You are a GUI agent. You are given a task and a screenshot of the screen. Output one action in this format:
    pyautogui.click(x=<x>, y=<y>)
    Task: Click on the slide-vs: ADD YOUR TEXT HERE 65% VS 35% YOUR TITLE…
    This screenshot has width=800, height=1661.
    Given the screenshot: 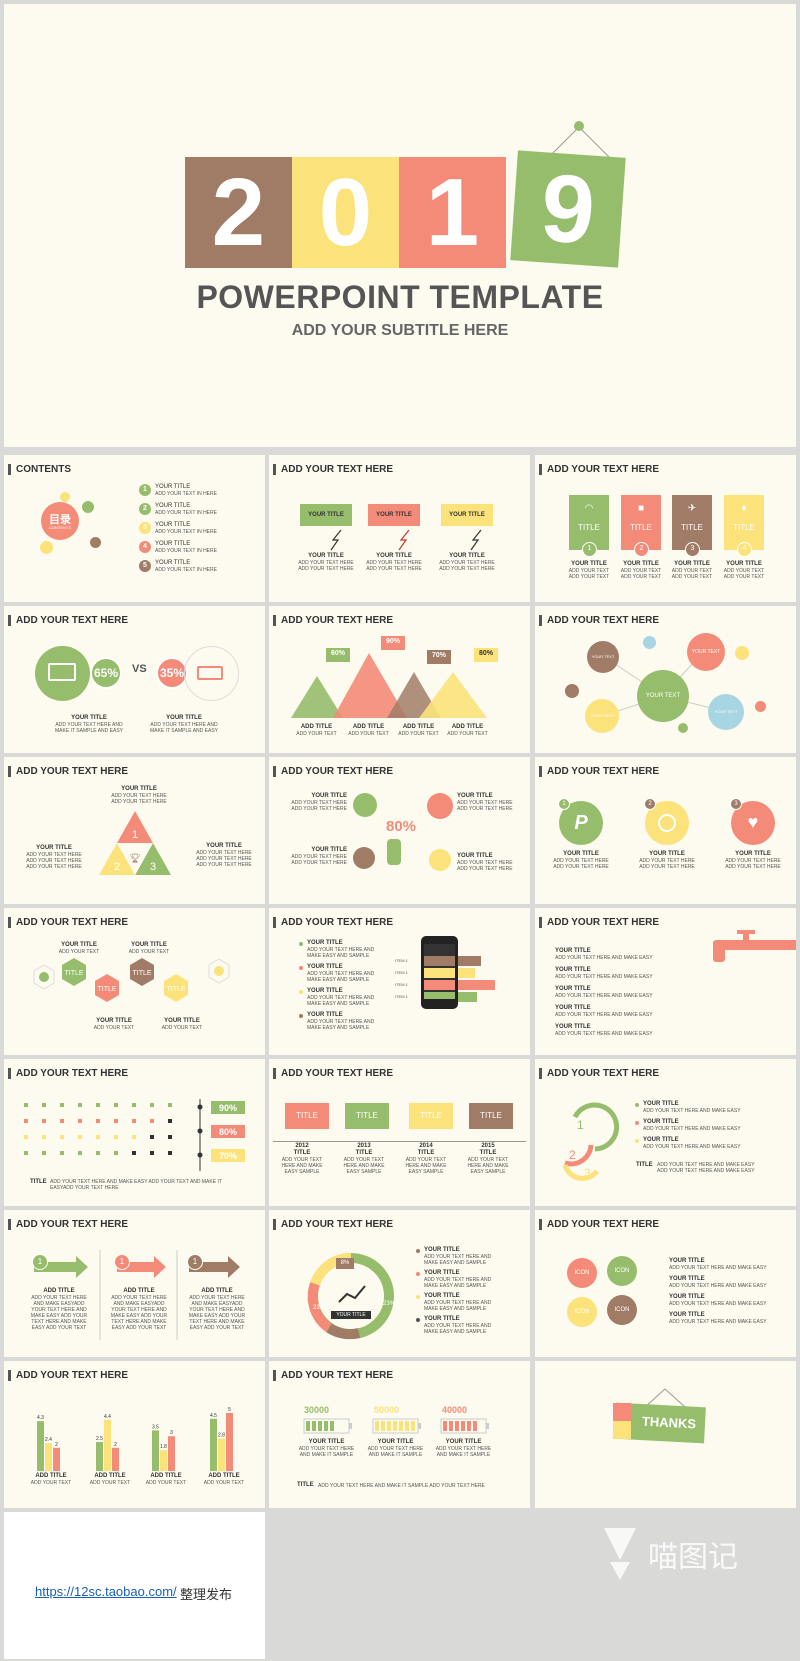 What is the action you would take?
    pyautogui.click(x=134, y=679)
    